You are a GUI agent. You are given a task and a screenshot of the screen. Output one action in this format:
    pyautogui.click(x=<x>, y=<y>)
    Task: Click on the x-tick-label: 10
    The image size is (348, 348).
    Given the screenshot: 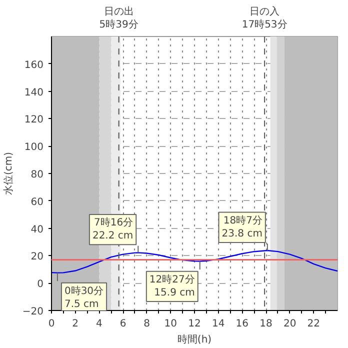 What is the action you would take?
    pyautogui.click(x=171, y=324)
    